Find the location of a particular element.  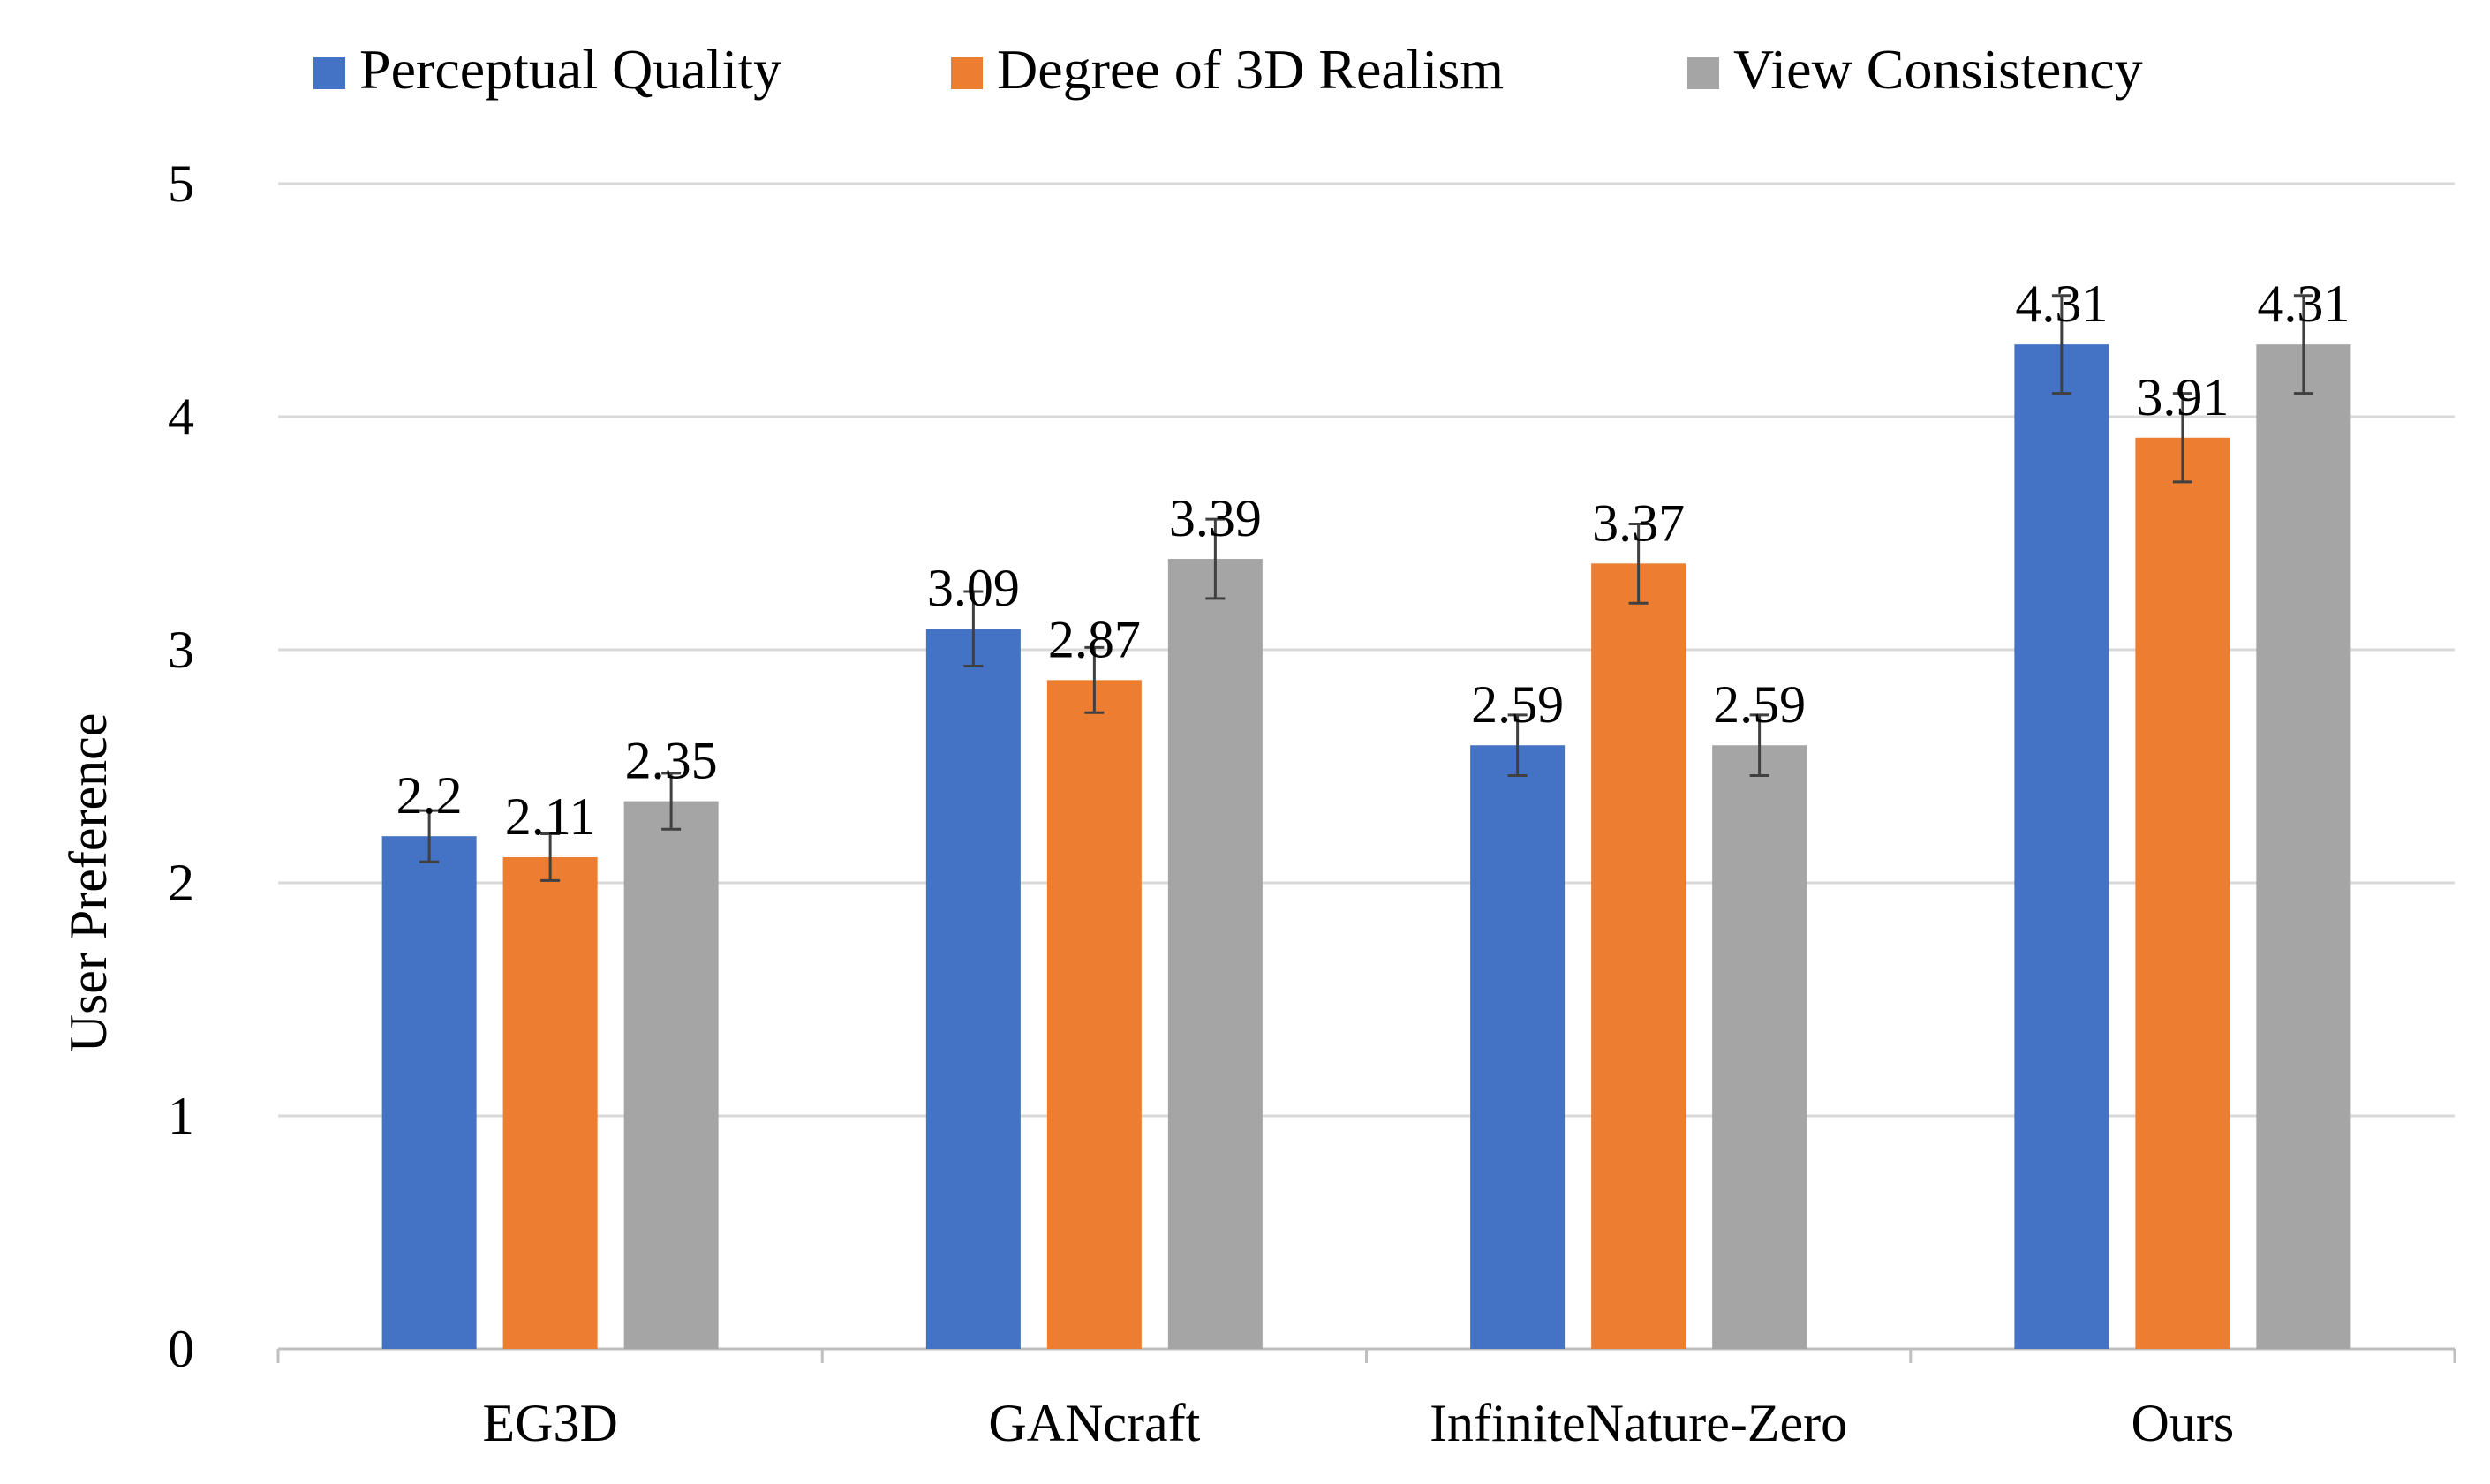

y-axis-label: User Preference is located at coordinates (88, 883).